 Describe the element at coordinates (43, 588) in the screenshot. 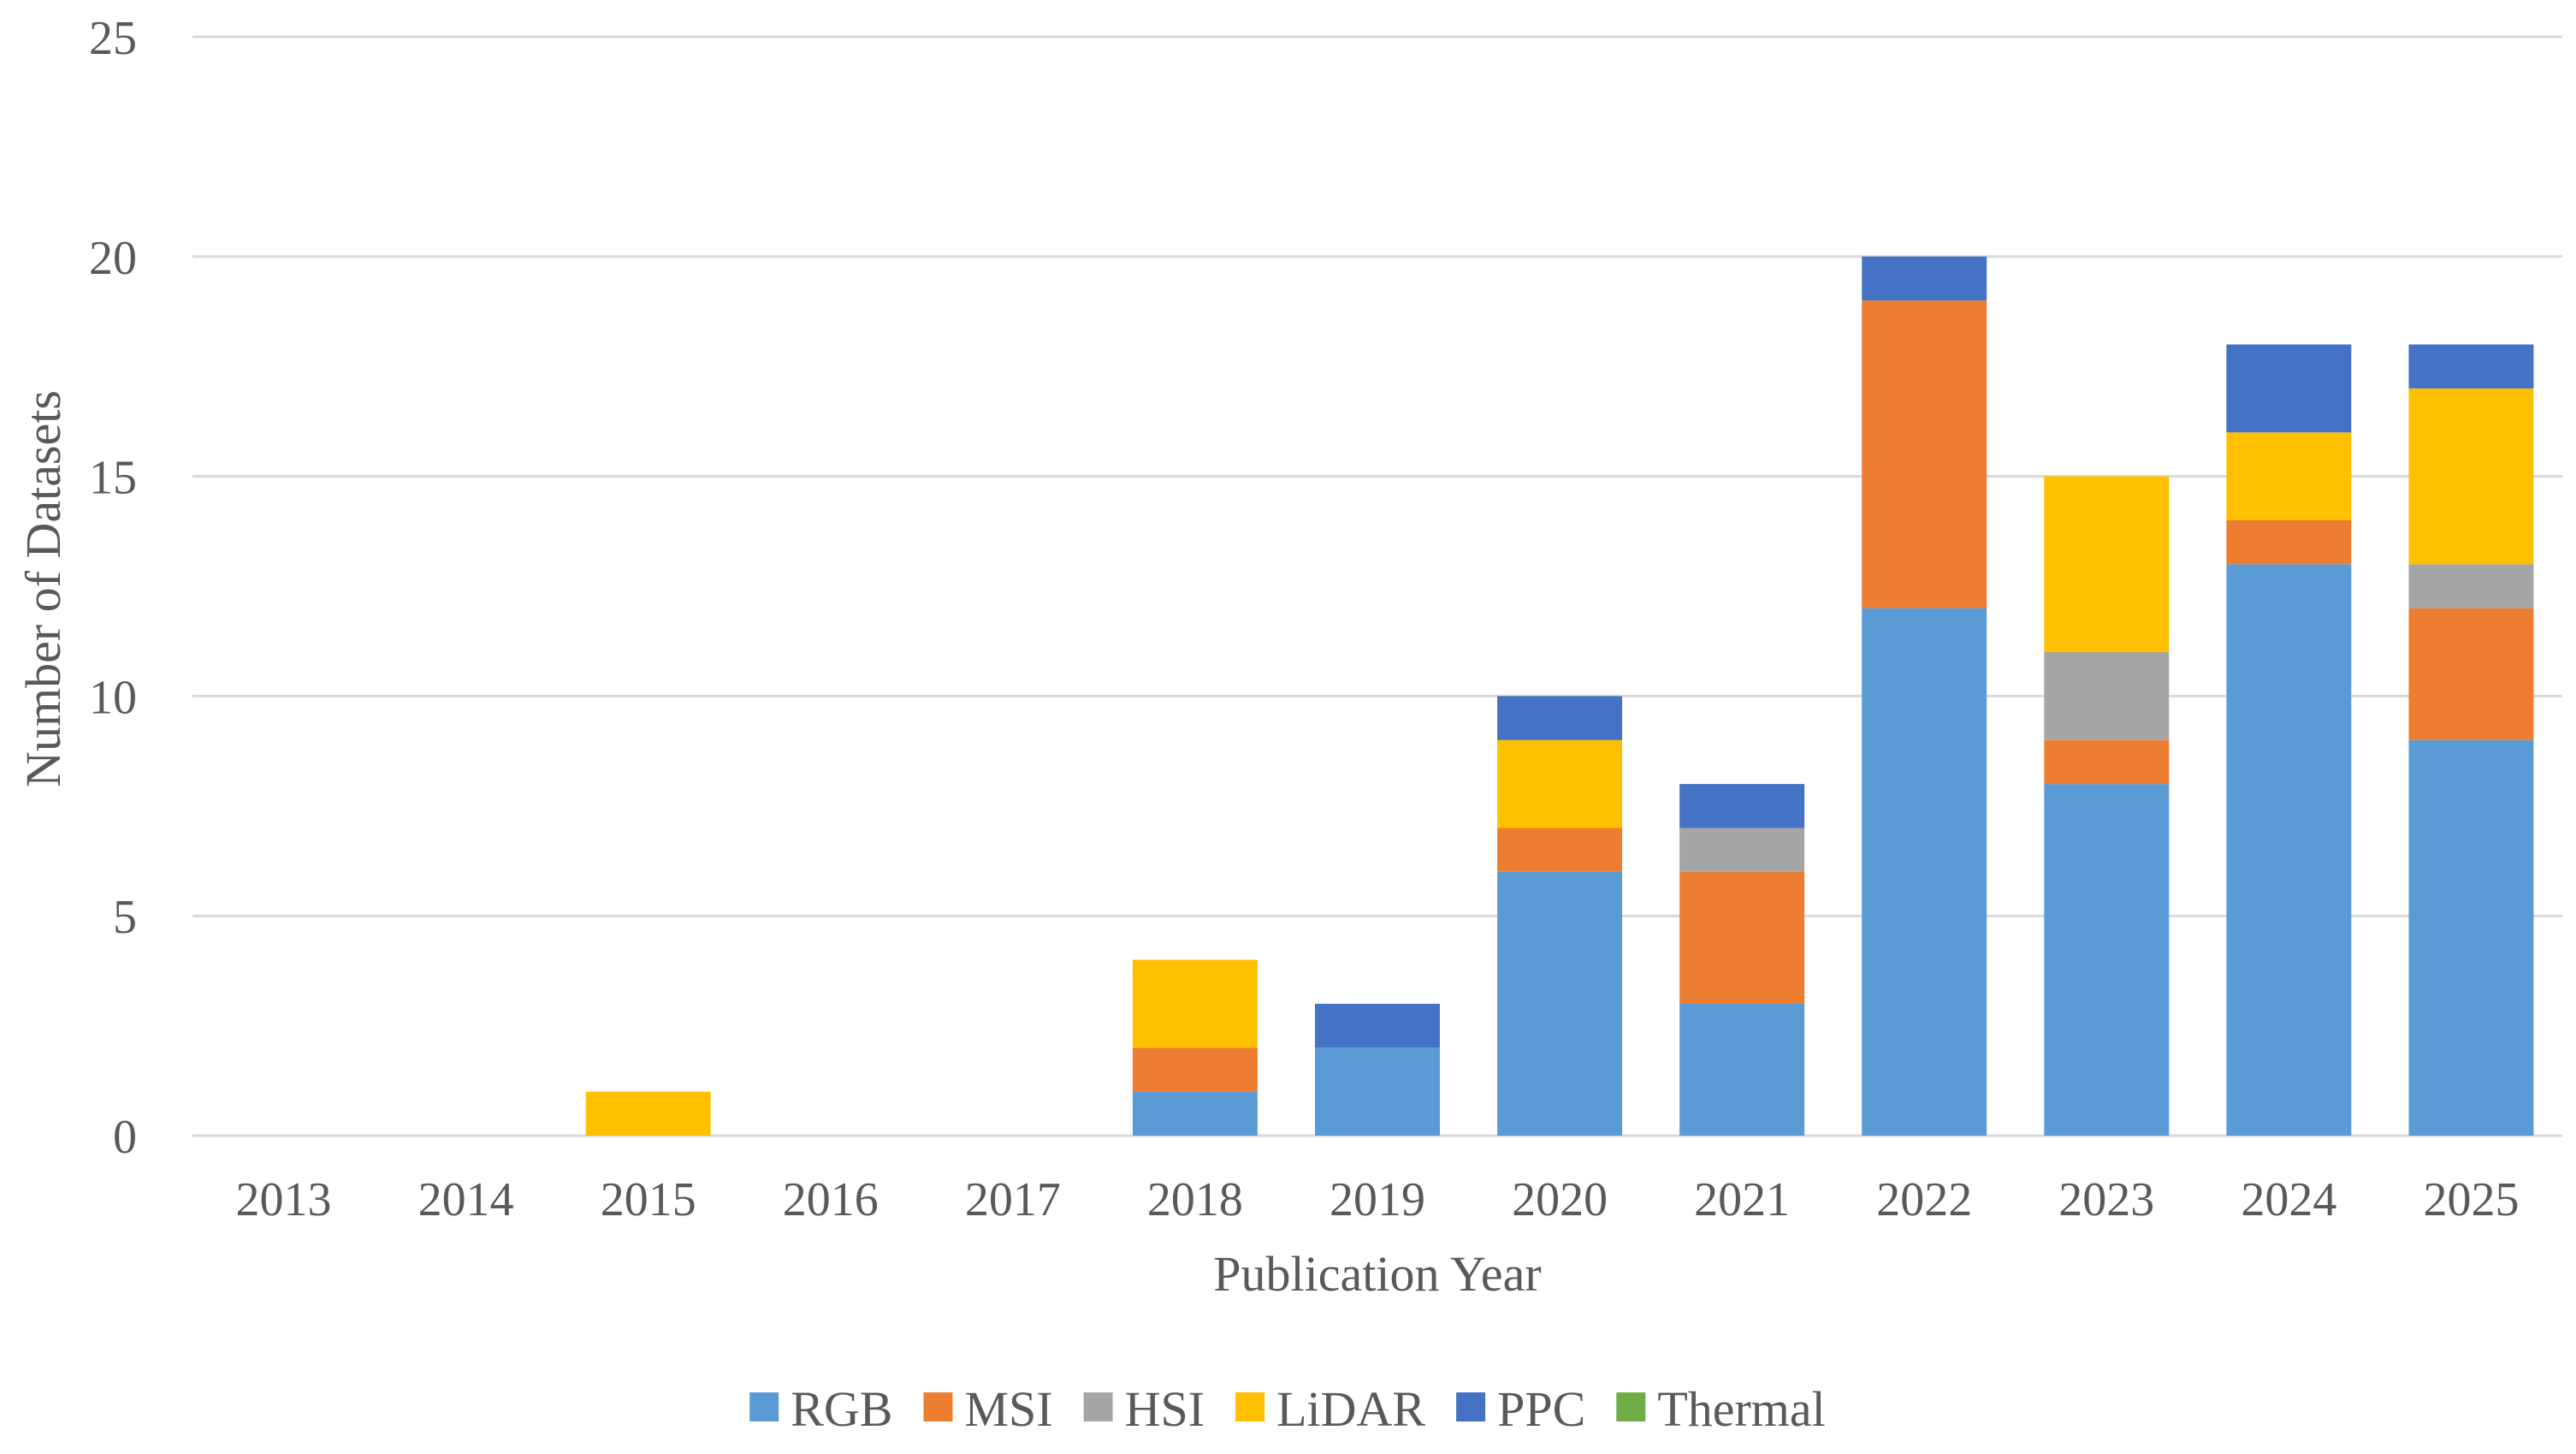

I see `y-axis-title: Number of Datasets` at that location.